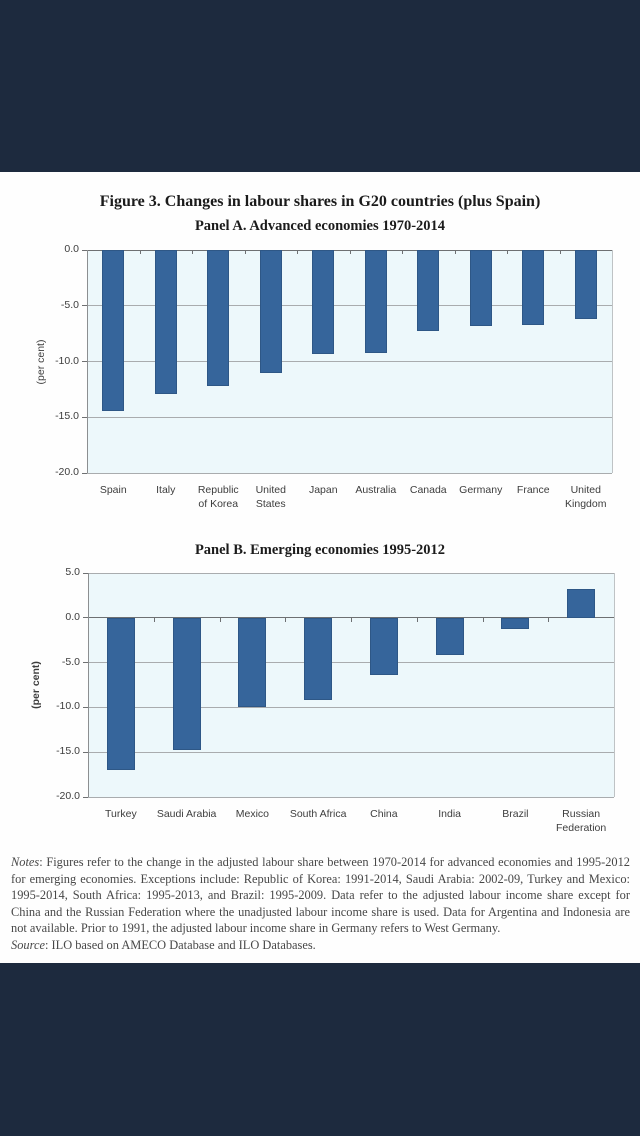 Image resolution: width=640 pixels, height=1136 pixels. I want to click on bar-china, so click(383, 646).